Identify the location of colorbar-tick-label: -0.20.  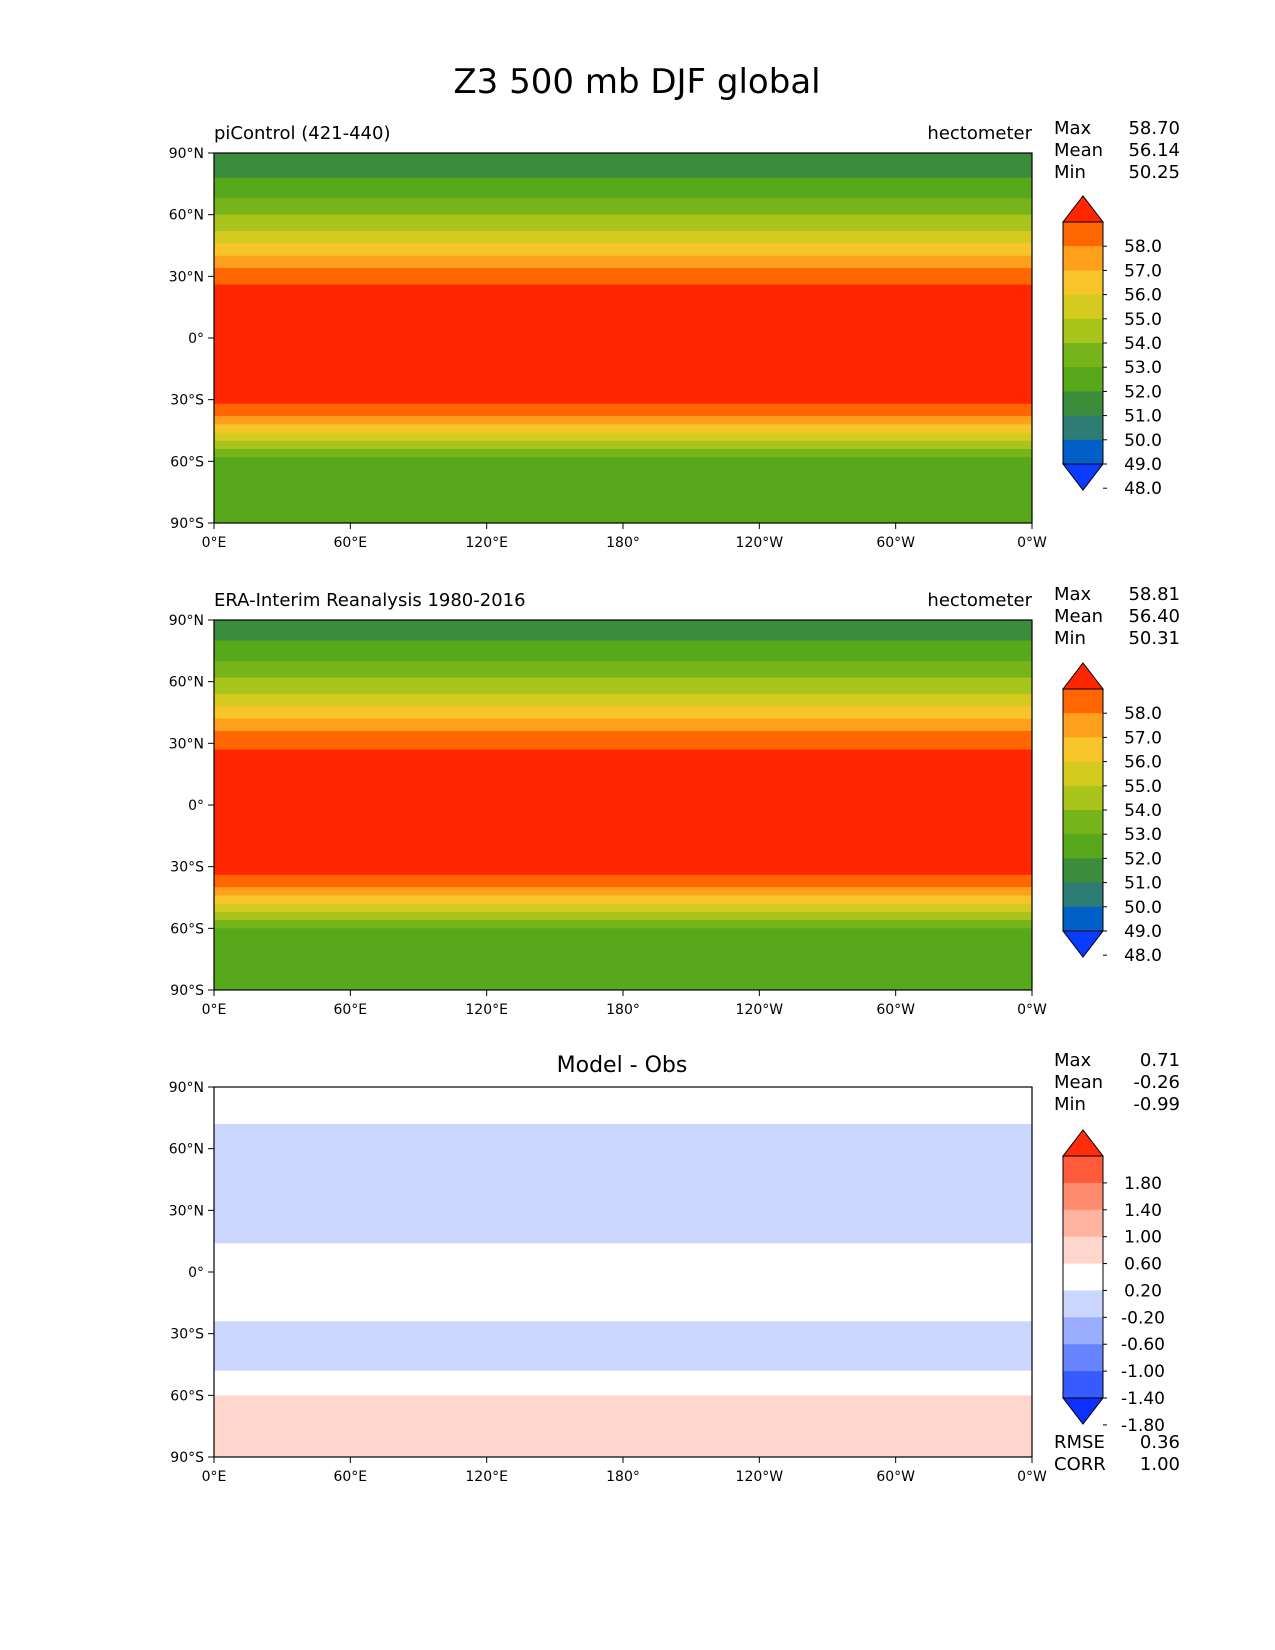
(1143, 1318).